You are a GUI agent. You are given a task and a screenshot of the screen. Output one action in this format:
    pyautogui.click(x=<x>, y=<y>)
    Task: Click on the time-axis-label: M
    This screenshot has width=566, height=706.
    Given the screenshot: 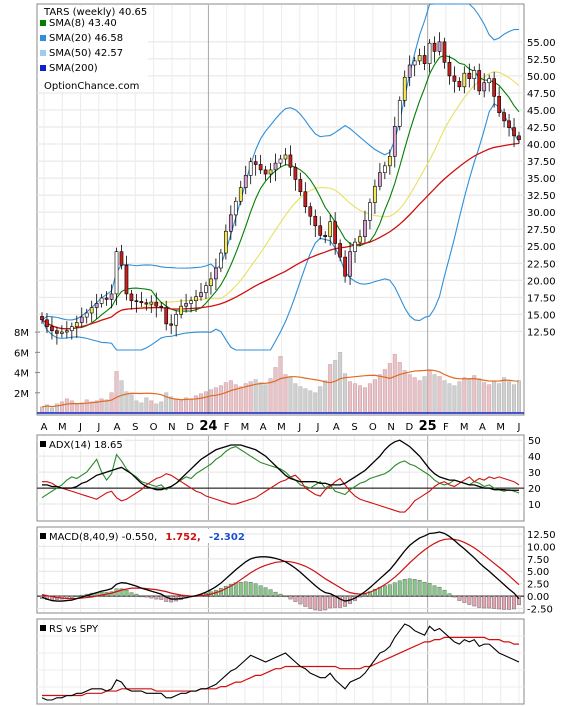 What is the action you would take?
    pyautogui.click(x=464, y=427)
    